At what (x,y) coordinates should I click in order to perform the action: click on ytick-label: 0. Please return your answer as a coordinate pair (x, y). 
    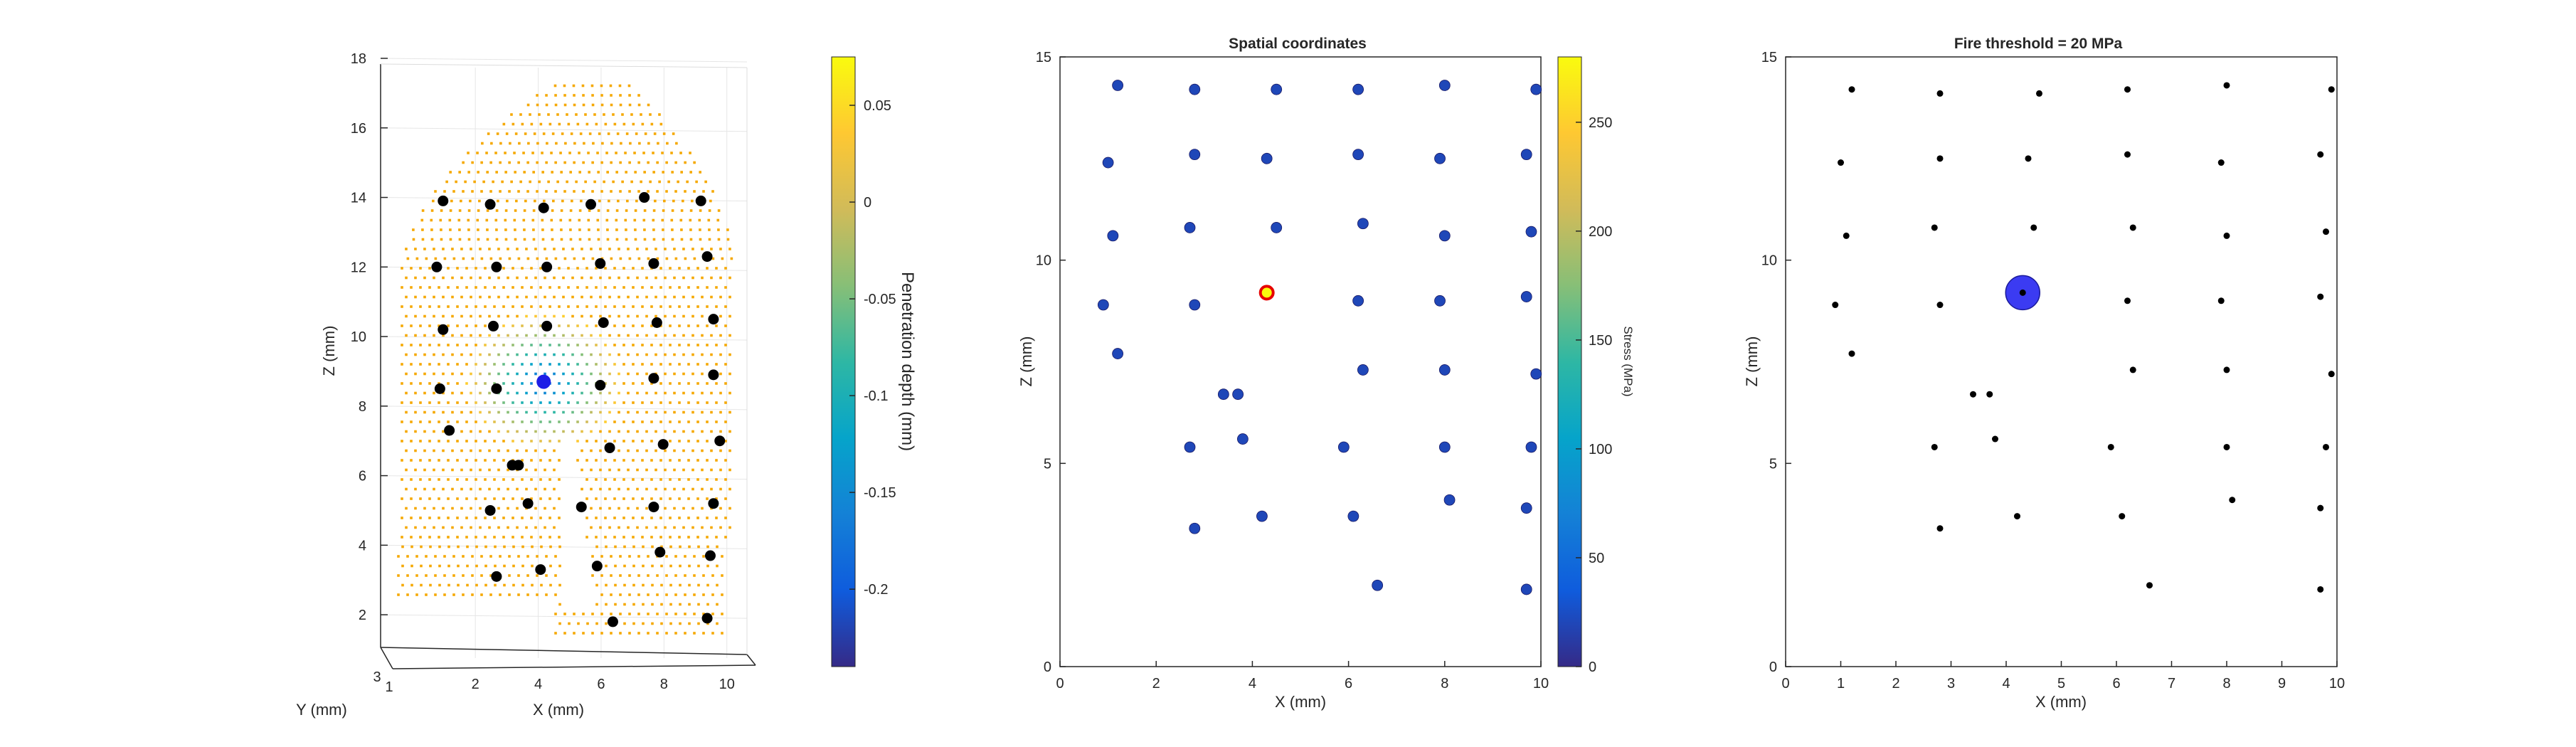
    Looking at the image, I should click on (1773, 667).